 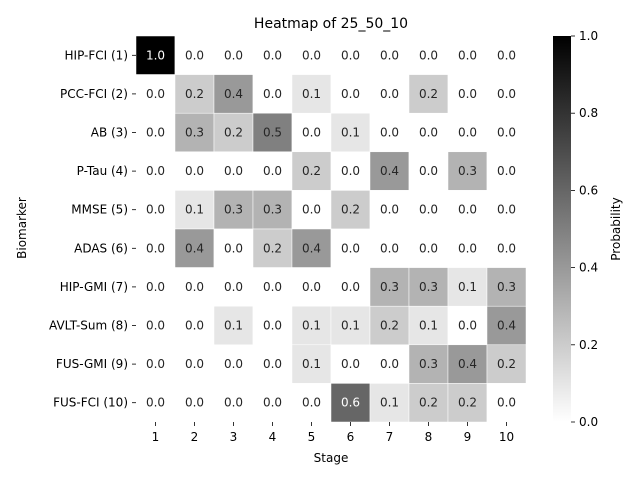 I want to click on x-axis-label: Stage, so click(x=331, y=458).